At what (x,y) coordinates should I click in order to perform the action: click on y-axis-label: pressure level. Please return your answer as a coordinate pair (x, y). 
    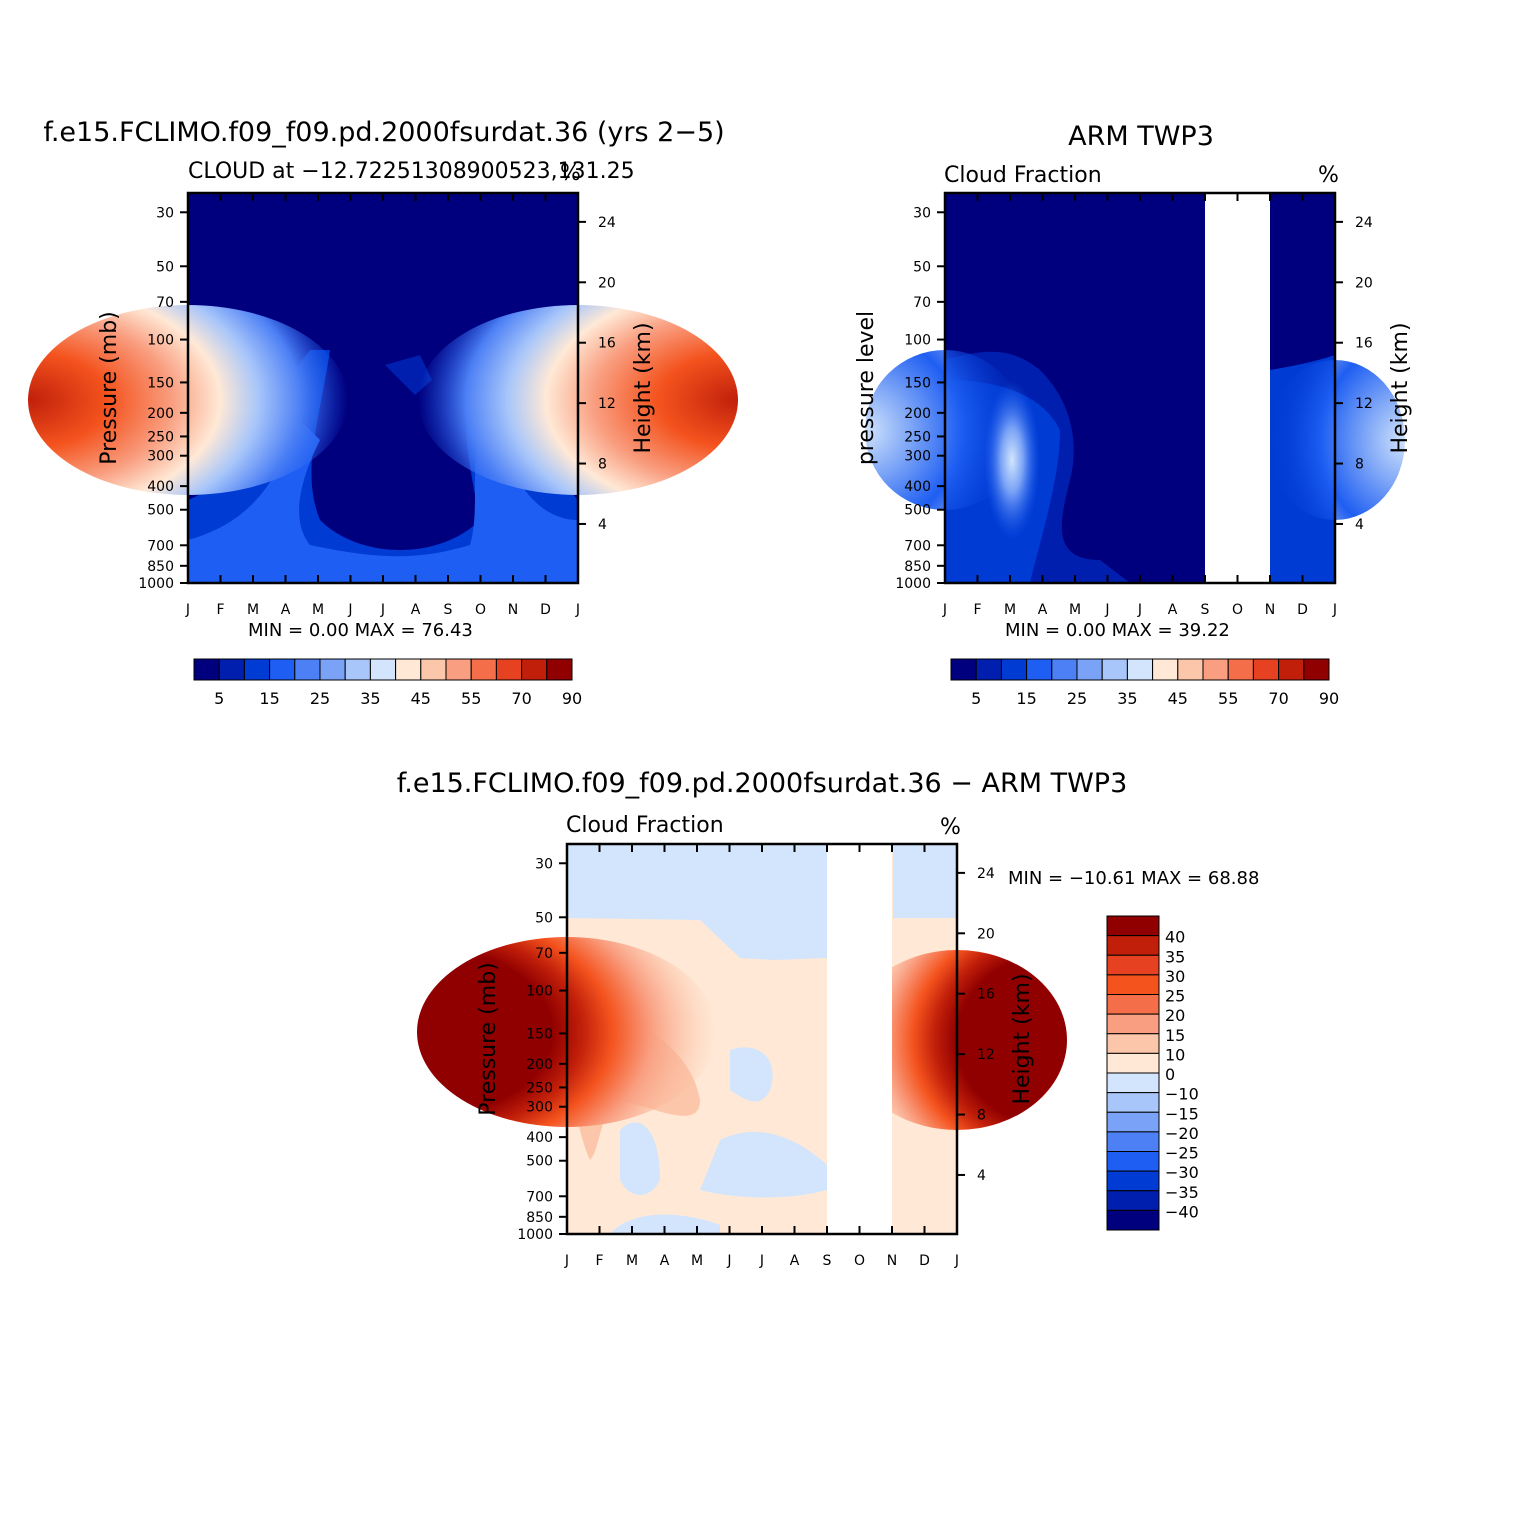
    Looking at the image, I should click on (866, 388).